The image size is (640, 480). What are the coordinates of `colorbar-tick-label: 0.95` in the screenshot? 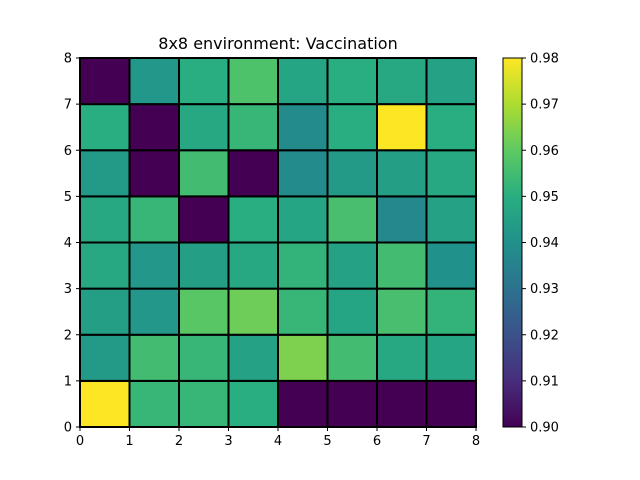 It's located at (544, 197).